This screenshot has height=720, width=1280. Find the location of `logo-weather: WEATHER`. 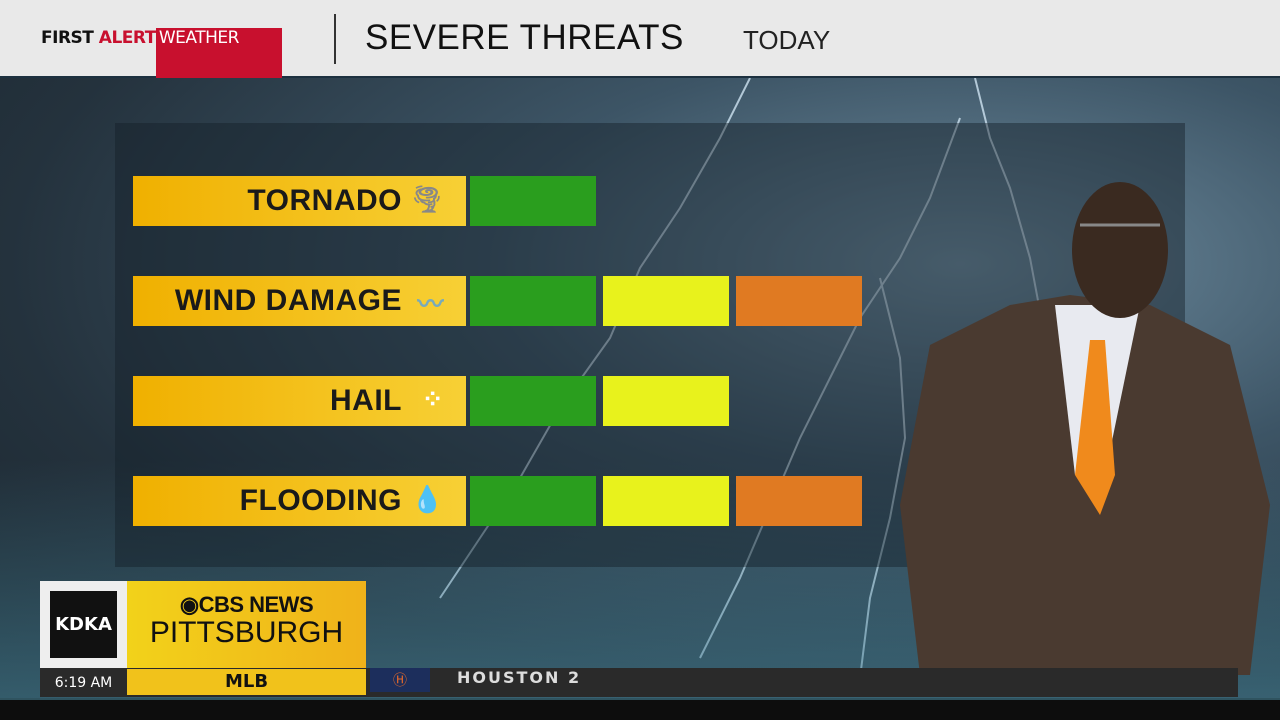

logo-weather: WEATHER is located at coordinates (218, 53).